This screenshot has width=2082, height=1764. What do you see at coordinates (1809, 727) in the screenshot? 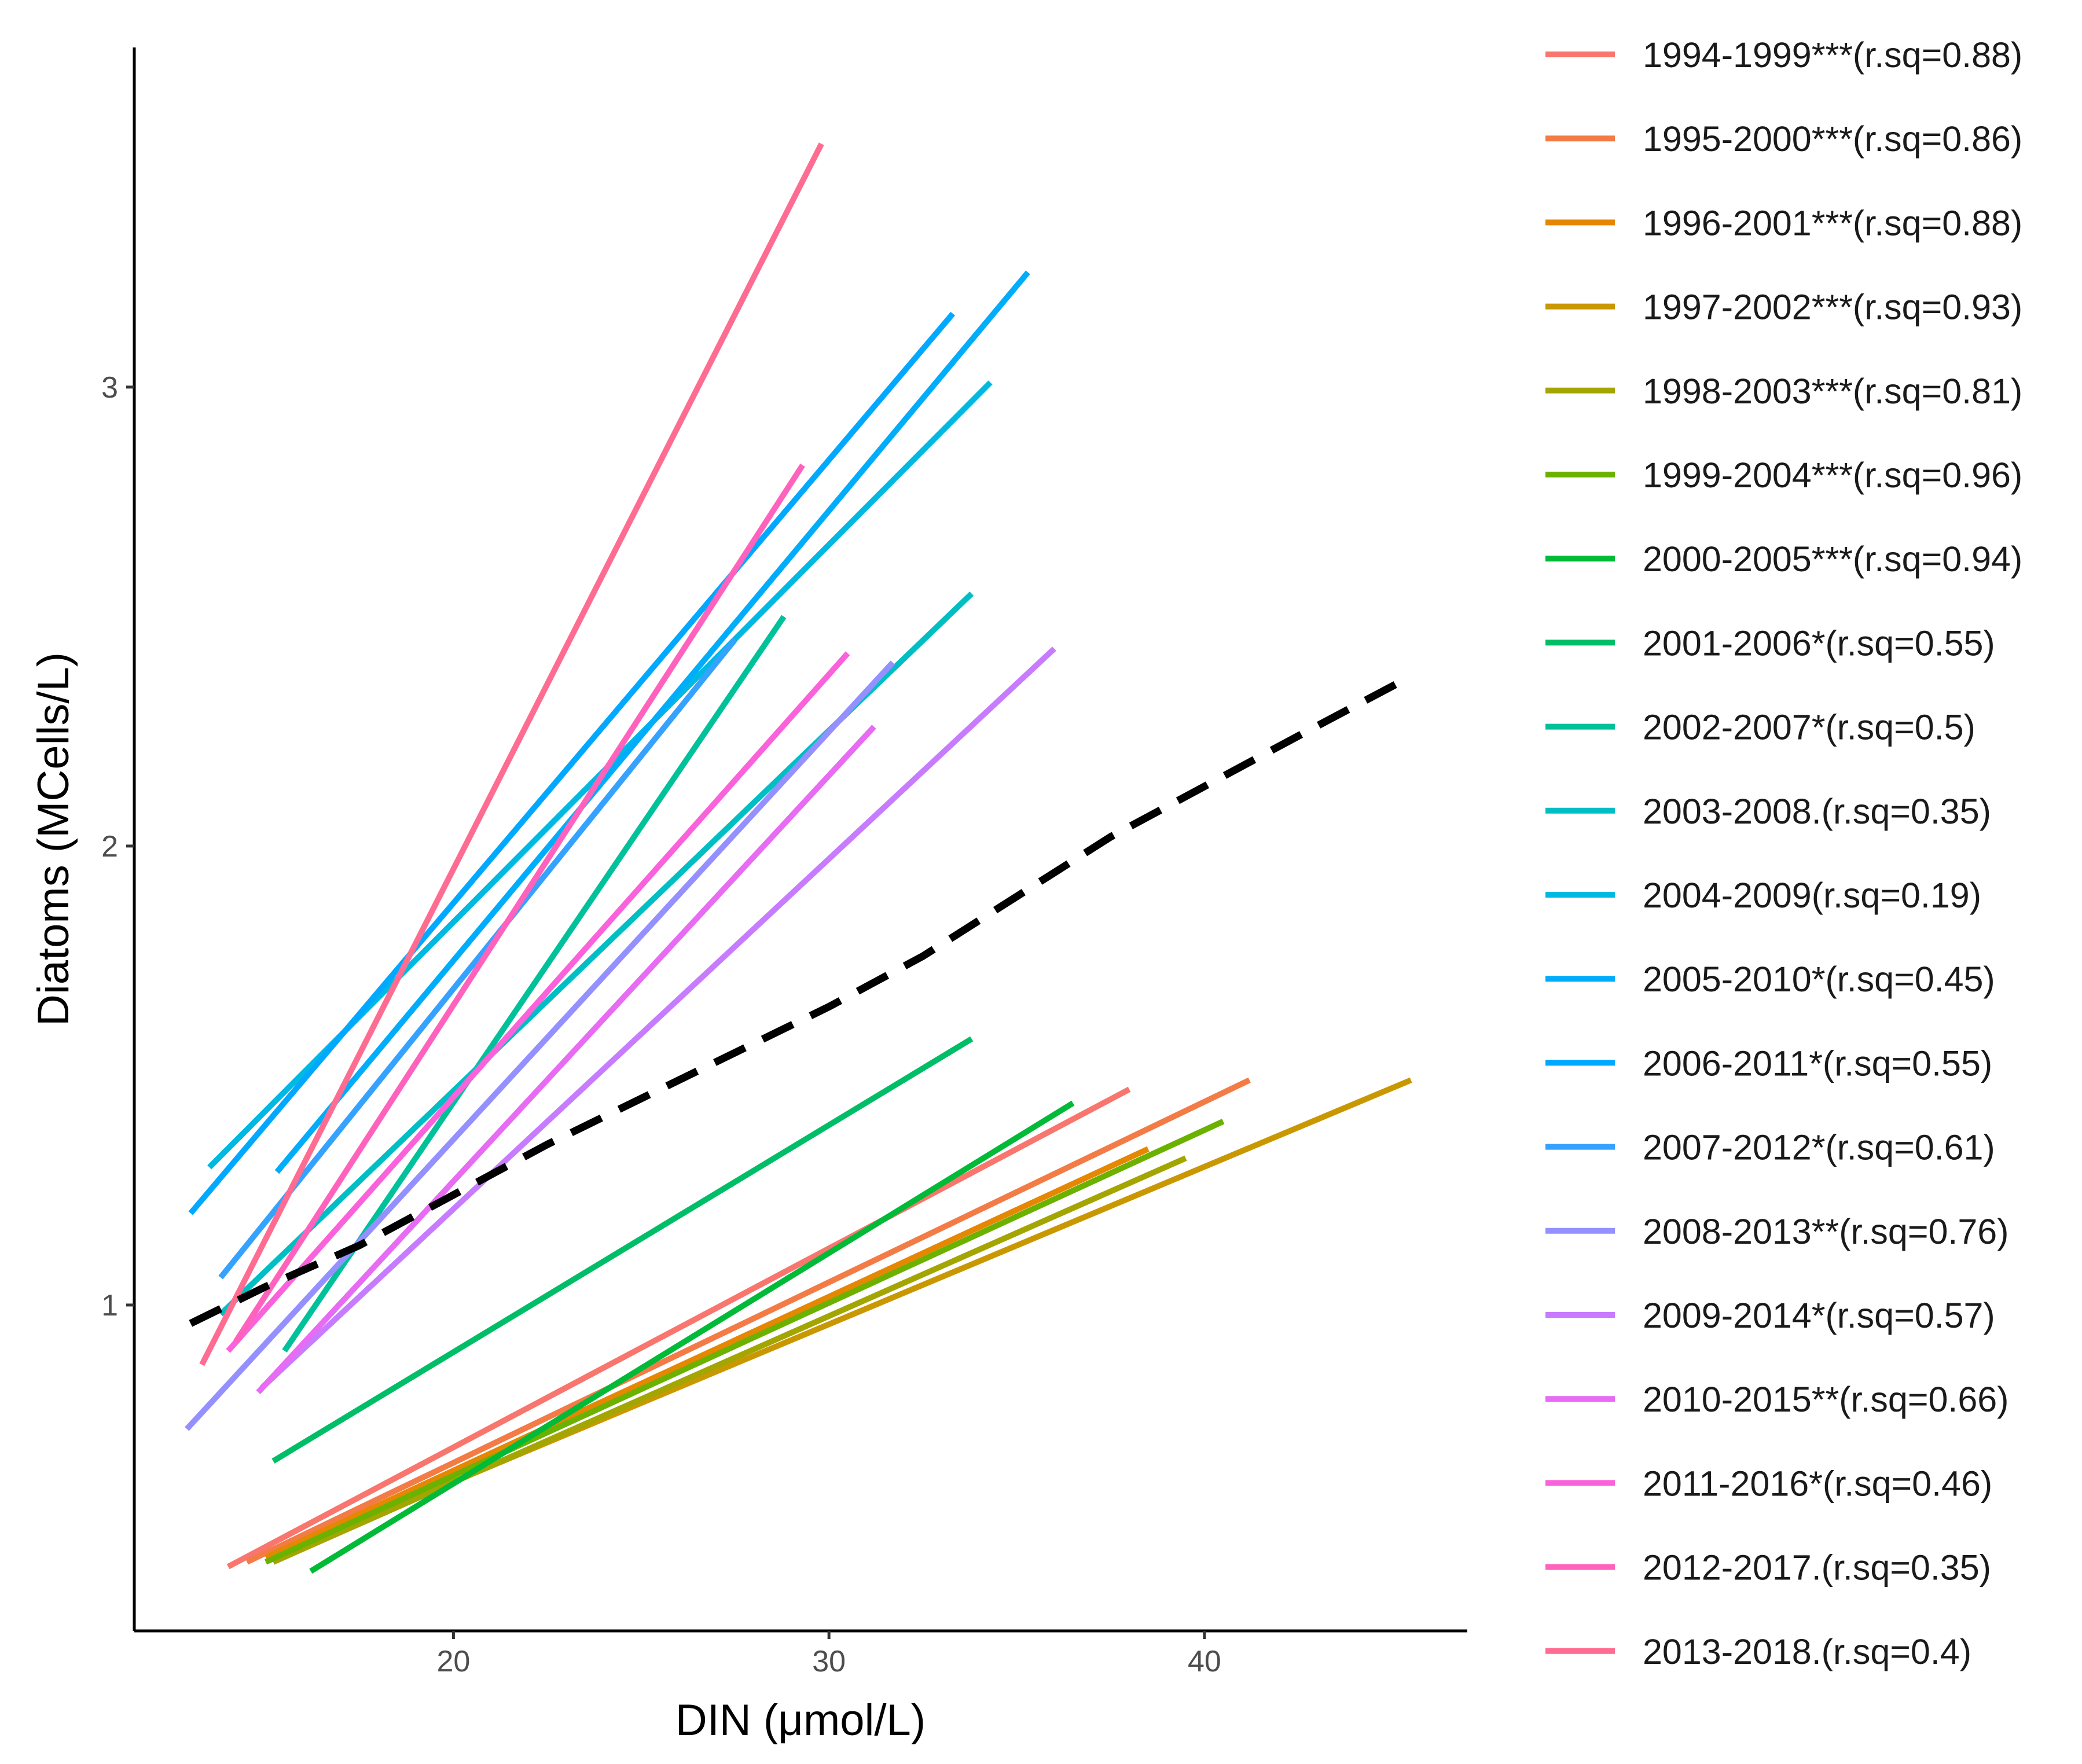
I see `legend-label: 2002-2007*(r.sq=0.5)` at bounding box center [1809, 727].